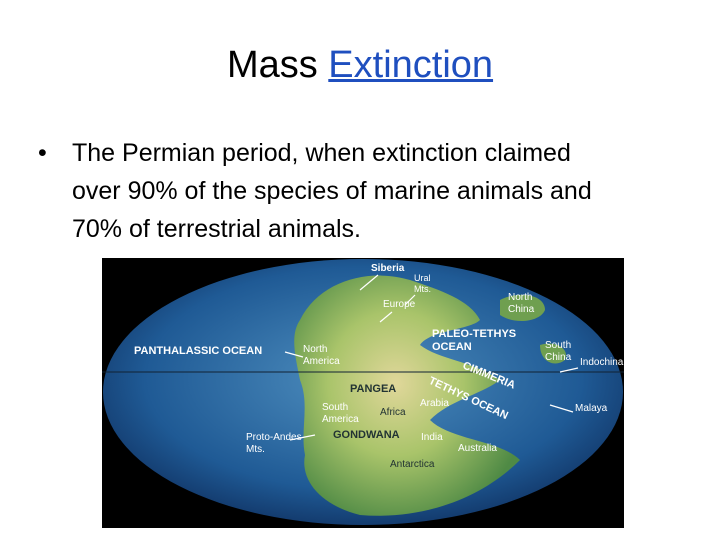 Image resolution: width=720 pixels, height=540 pixels. What do you see at coordinates (412, 464) in the screenshot?
I see `map-label: Antarctica` at bounding box center [412, 464].